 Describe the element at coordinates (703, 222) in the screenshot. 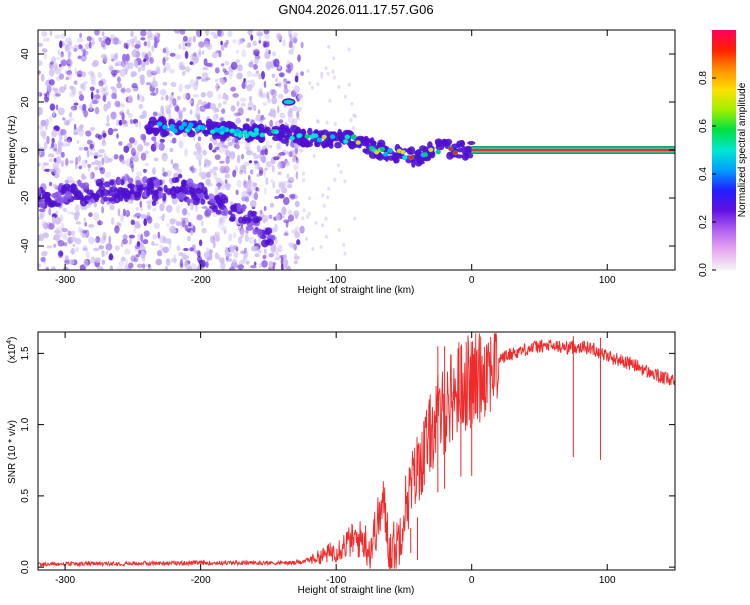

I see `colorbar-tick-label: 0.2` at that location.